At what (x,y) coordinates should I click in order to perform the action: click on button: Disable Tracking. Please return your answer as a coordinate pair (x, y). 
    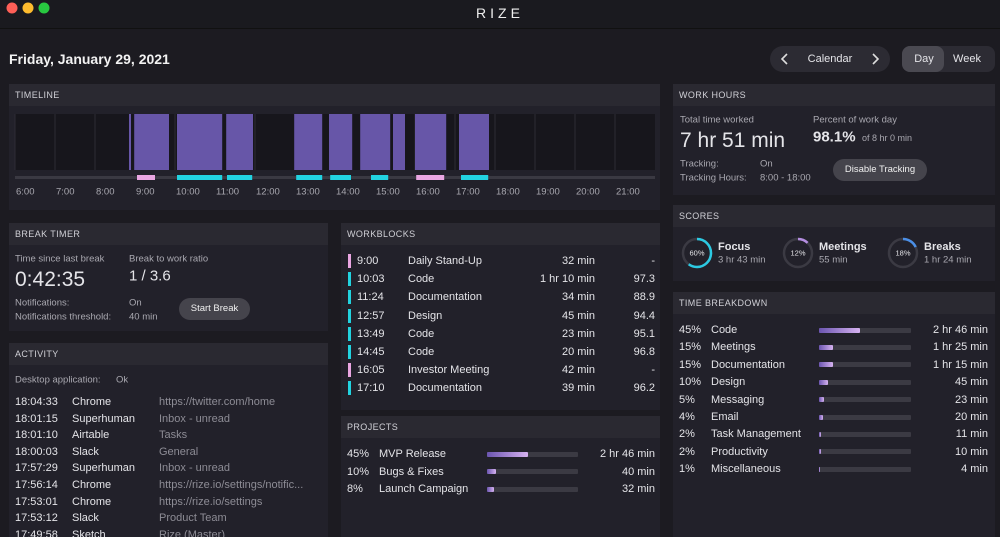
    Looking at the image, I should click on (880, 170).